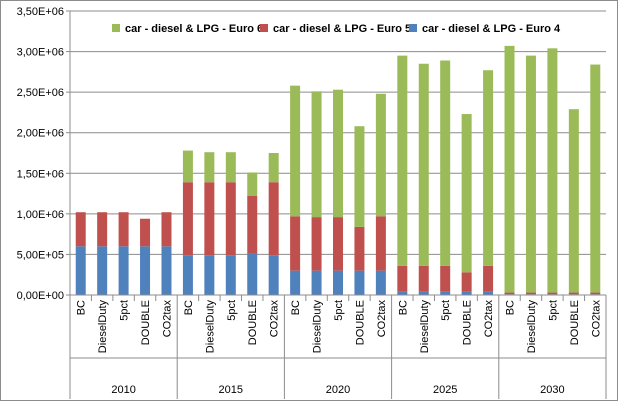  I want to click on y-tick-label: 0,00E+00, so click(40, 296).